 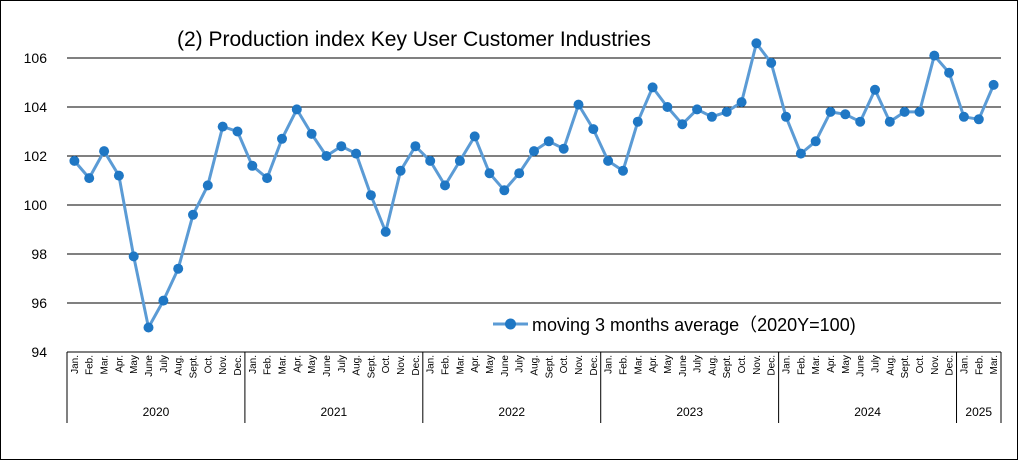 What do you see at coordinates (39, 303) in the screenshot?
I see `y-tick-label: 96` at bounding box center [39, 303].